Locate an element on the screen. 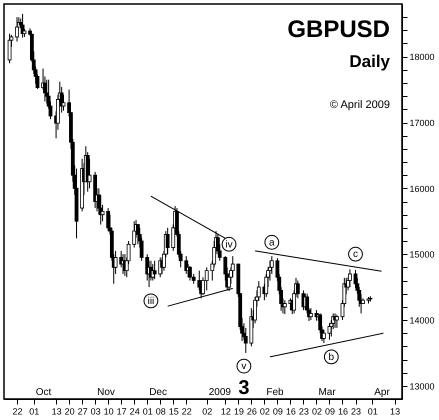 Image resolution: width=439 pixels, height=420 pixels. y-tick-label: 16000 is located at coordinates (422, 189).